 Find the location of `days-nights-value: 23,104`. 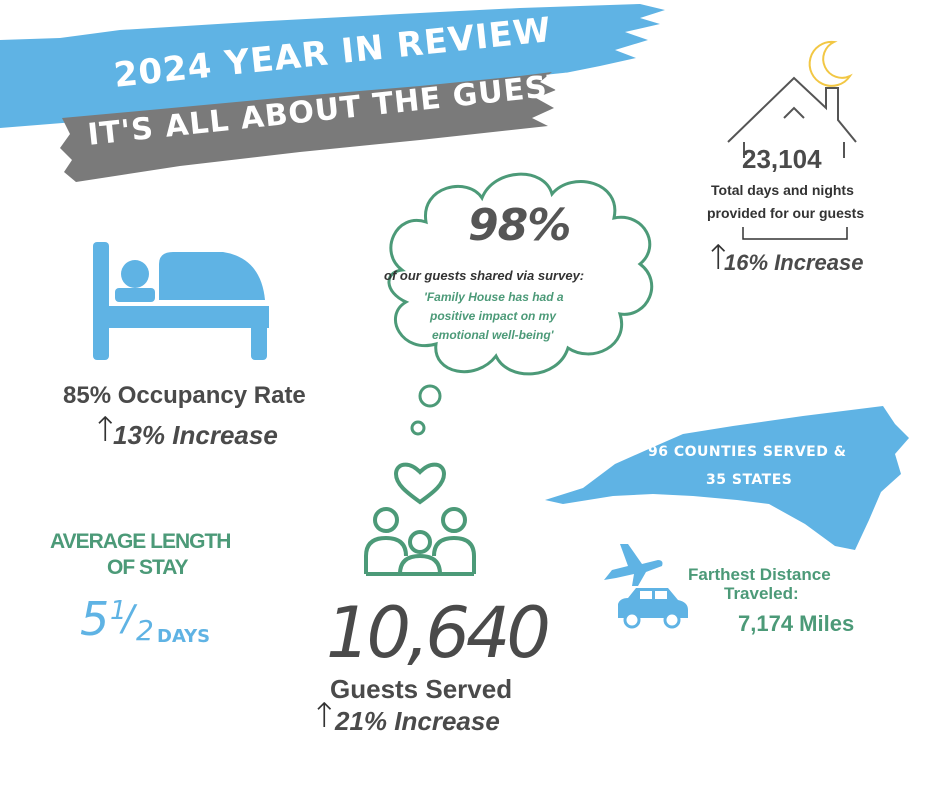

days-nights-value: 23,104 is located at coordinates (782, 159).